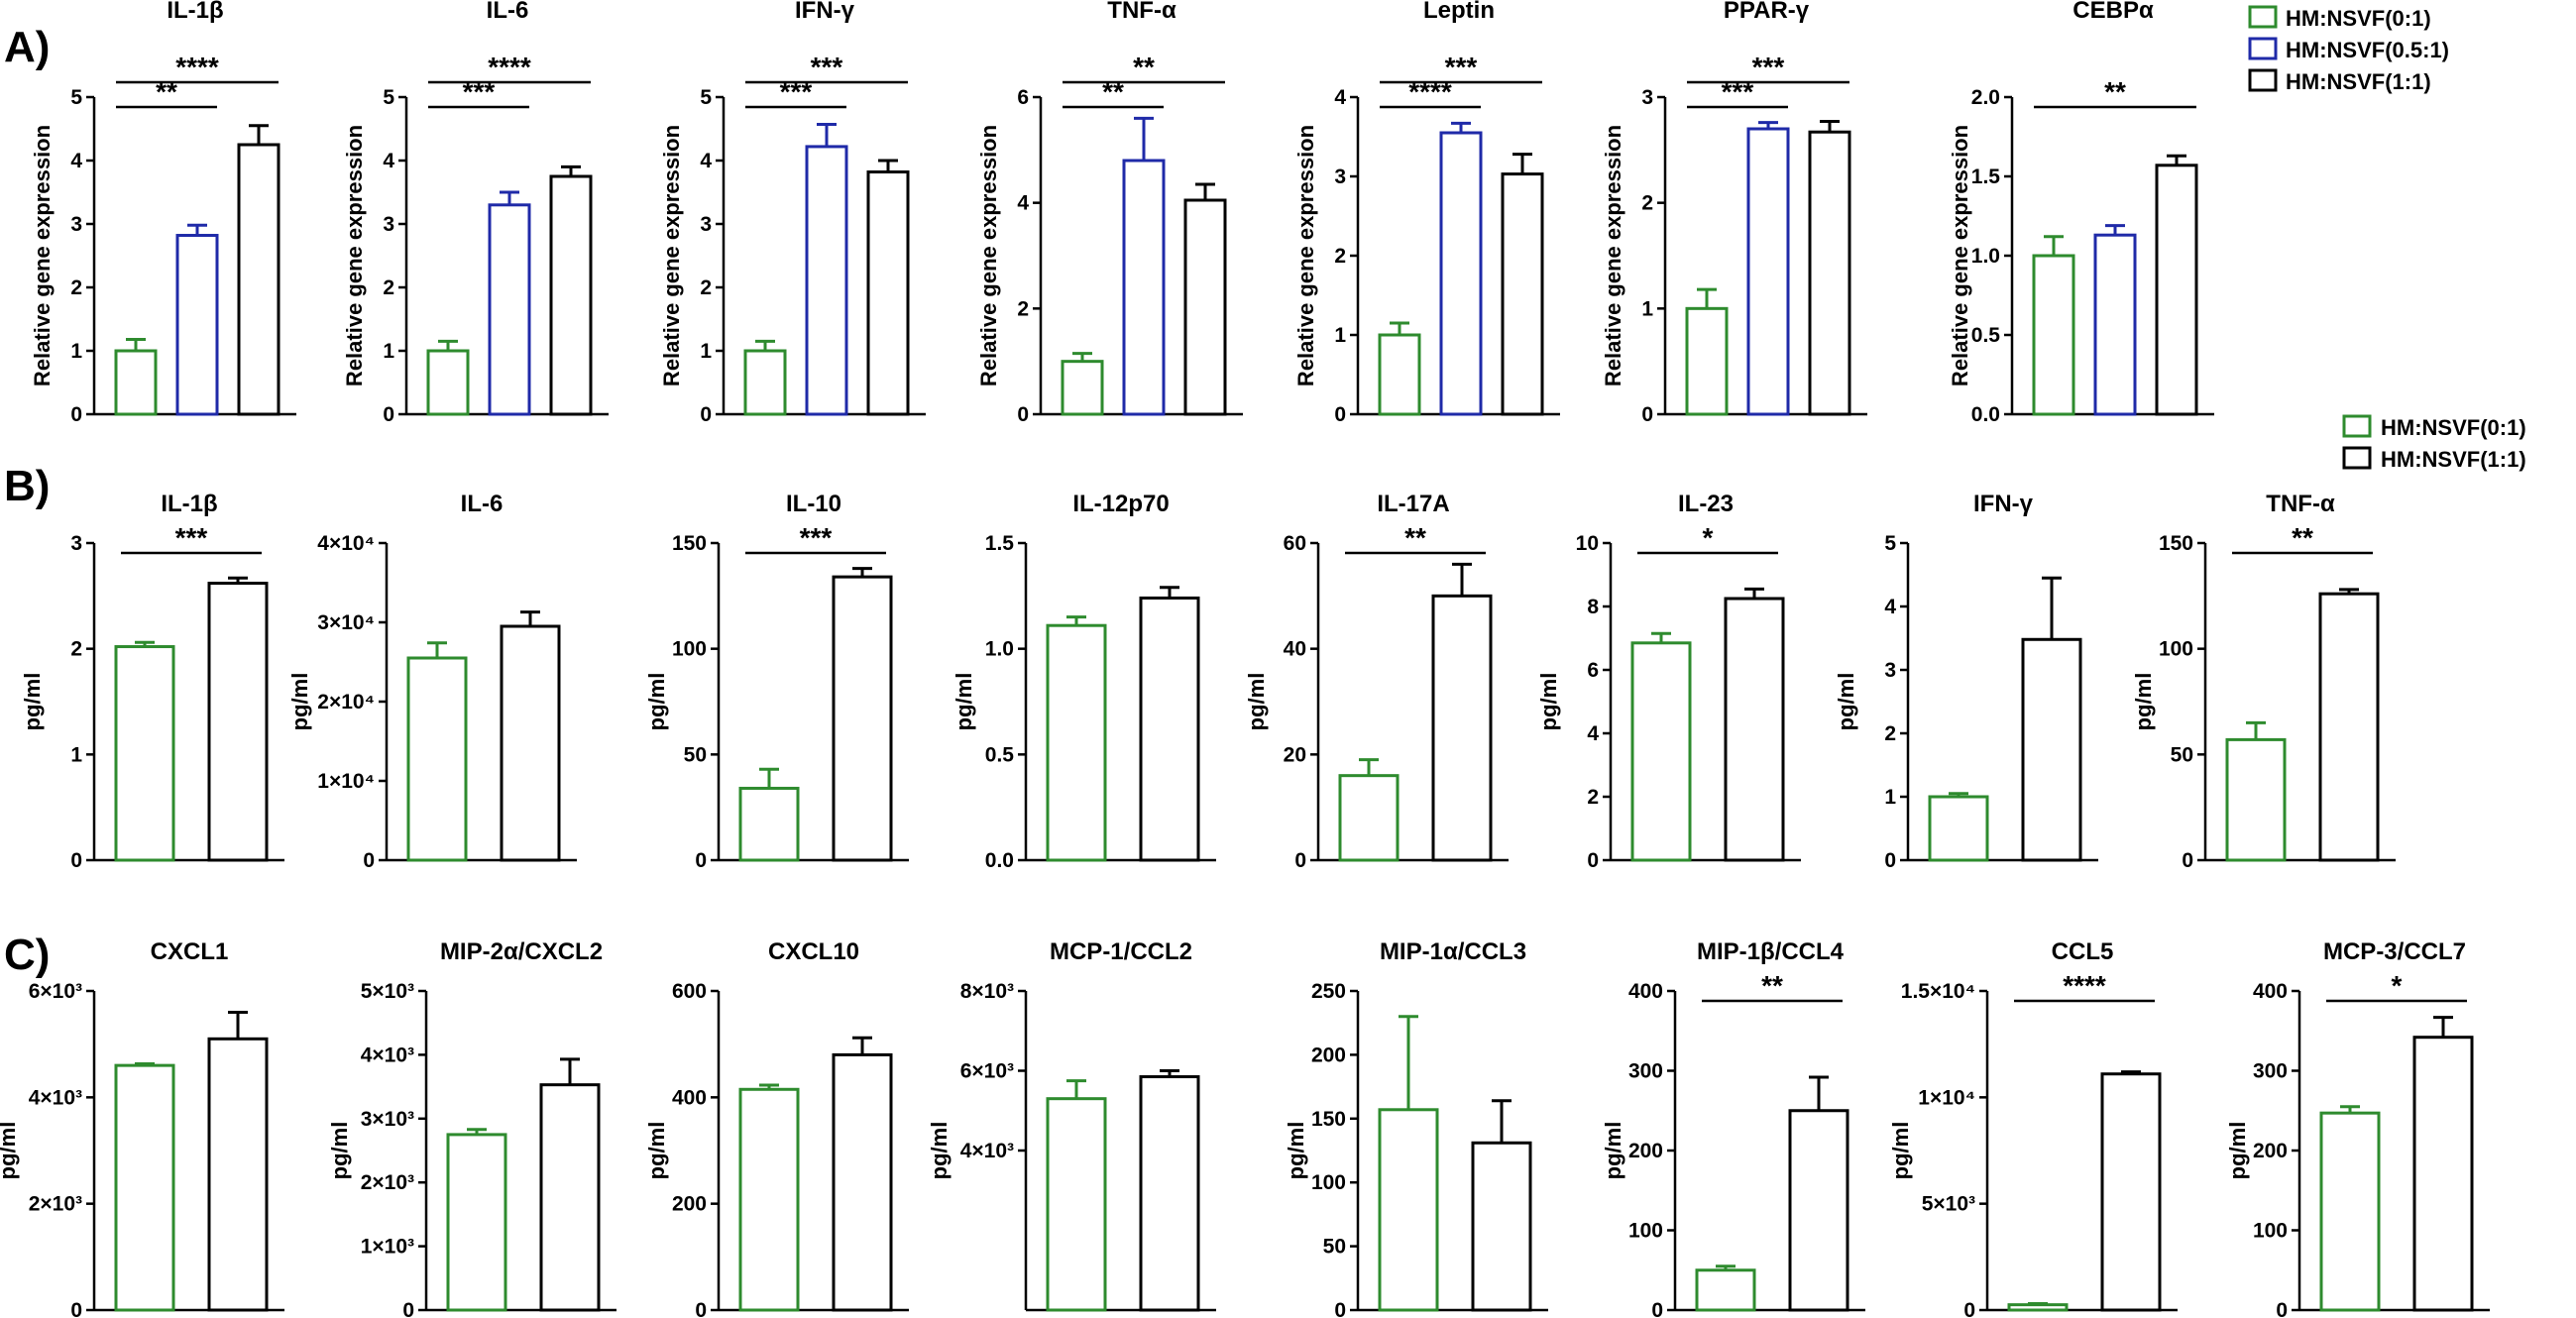 The width and height of the screenshot is (2576, 1318). I want to click on chart-4-tick-label: 4, so click(1340, 97).